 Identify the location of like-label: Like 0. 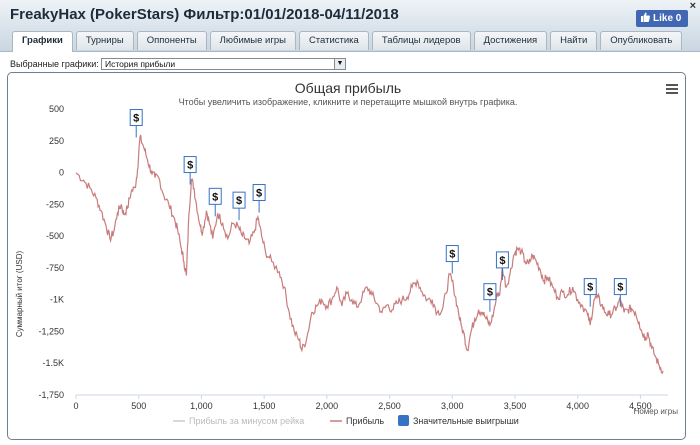
(667, 18).